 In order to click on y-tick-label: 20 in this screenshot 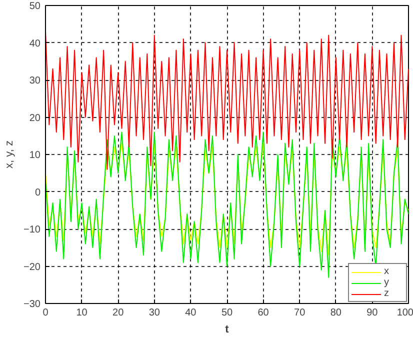, I will do `click(35, 118)`.